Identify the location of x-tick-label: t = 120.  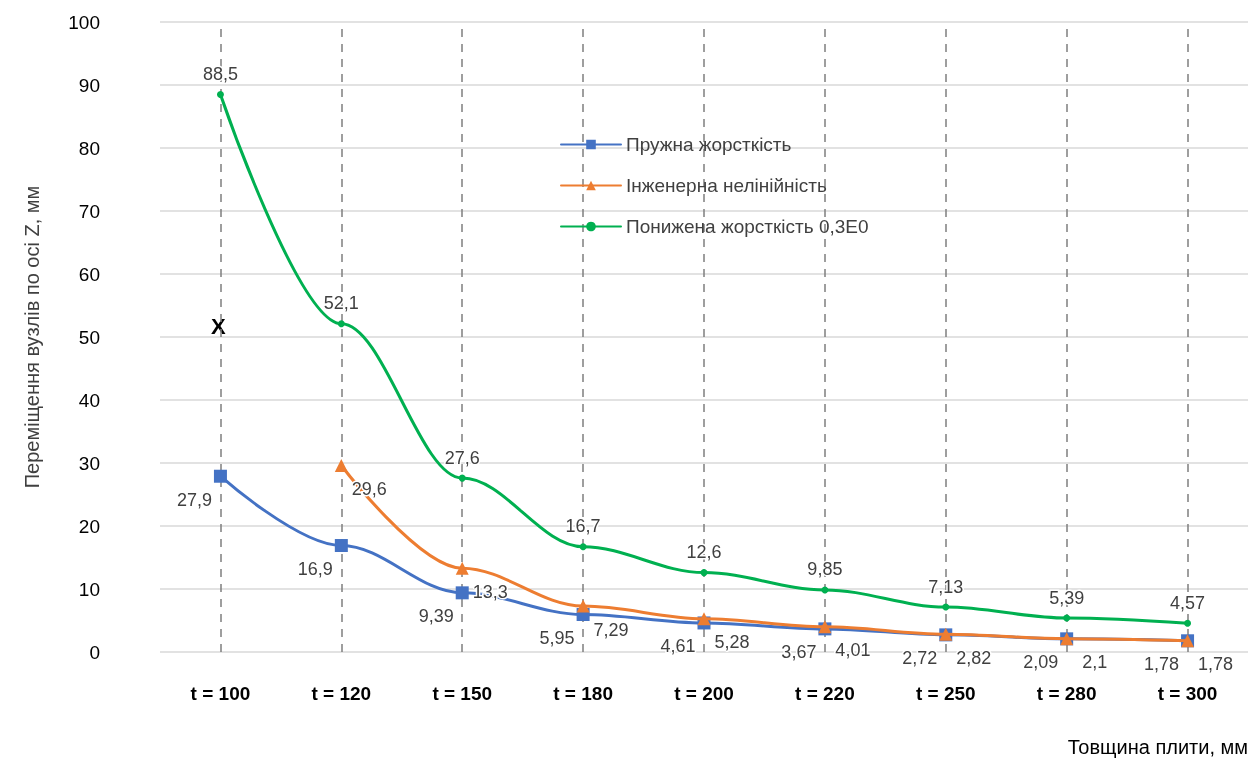
(341, 693).